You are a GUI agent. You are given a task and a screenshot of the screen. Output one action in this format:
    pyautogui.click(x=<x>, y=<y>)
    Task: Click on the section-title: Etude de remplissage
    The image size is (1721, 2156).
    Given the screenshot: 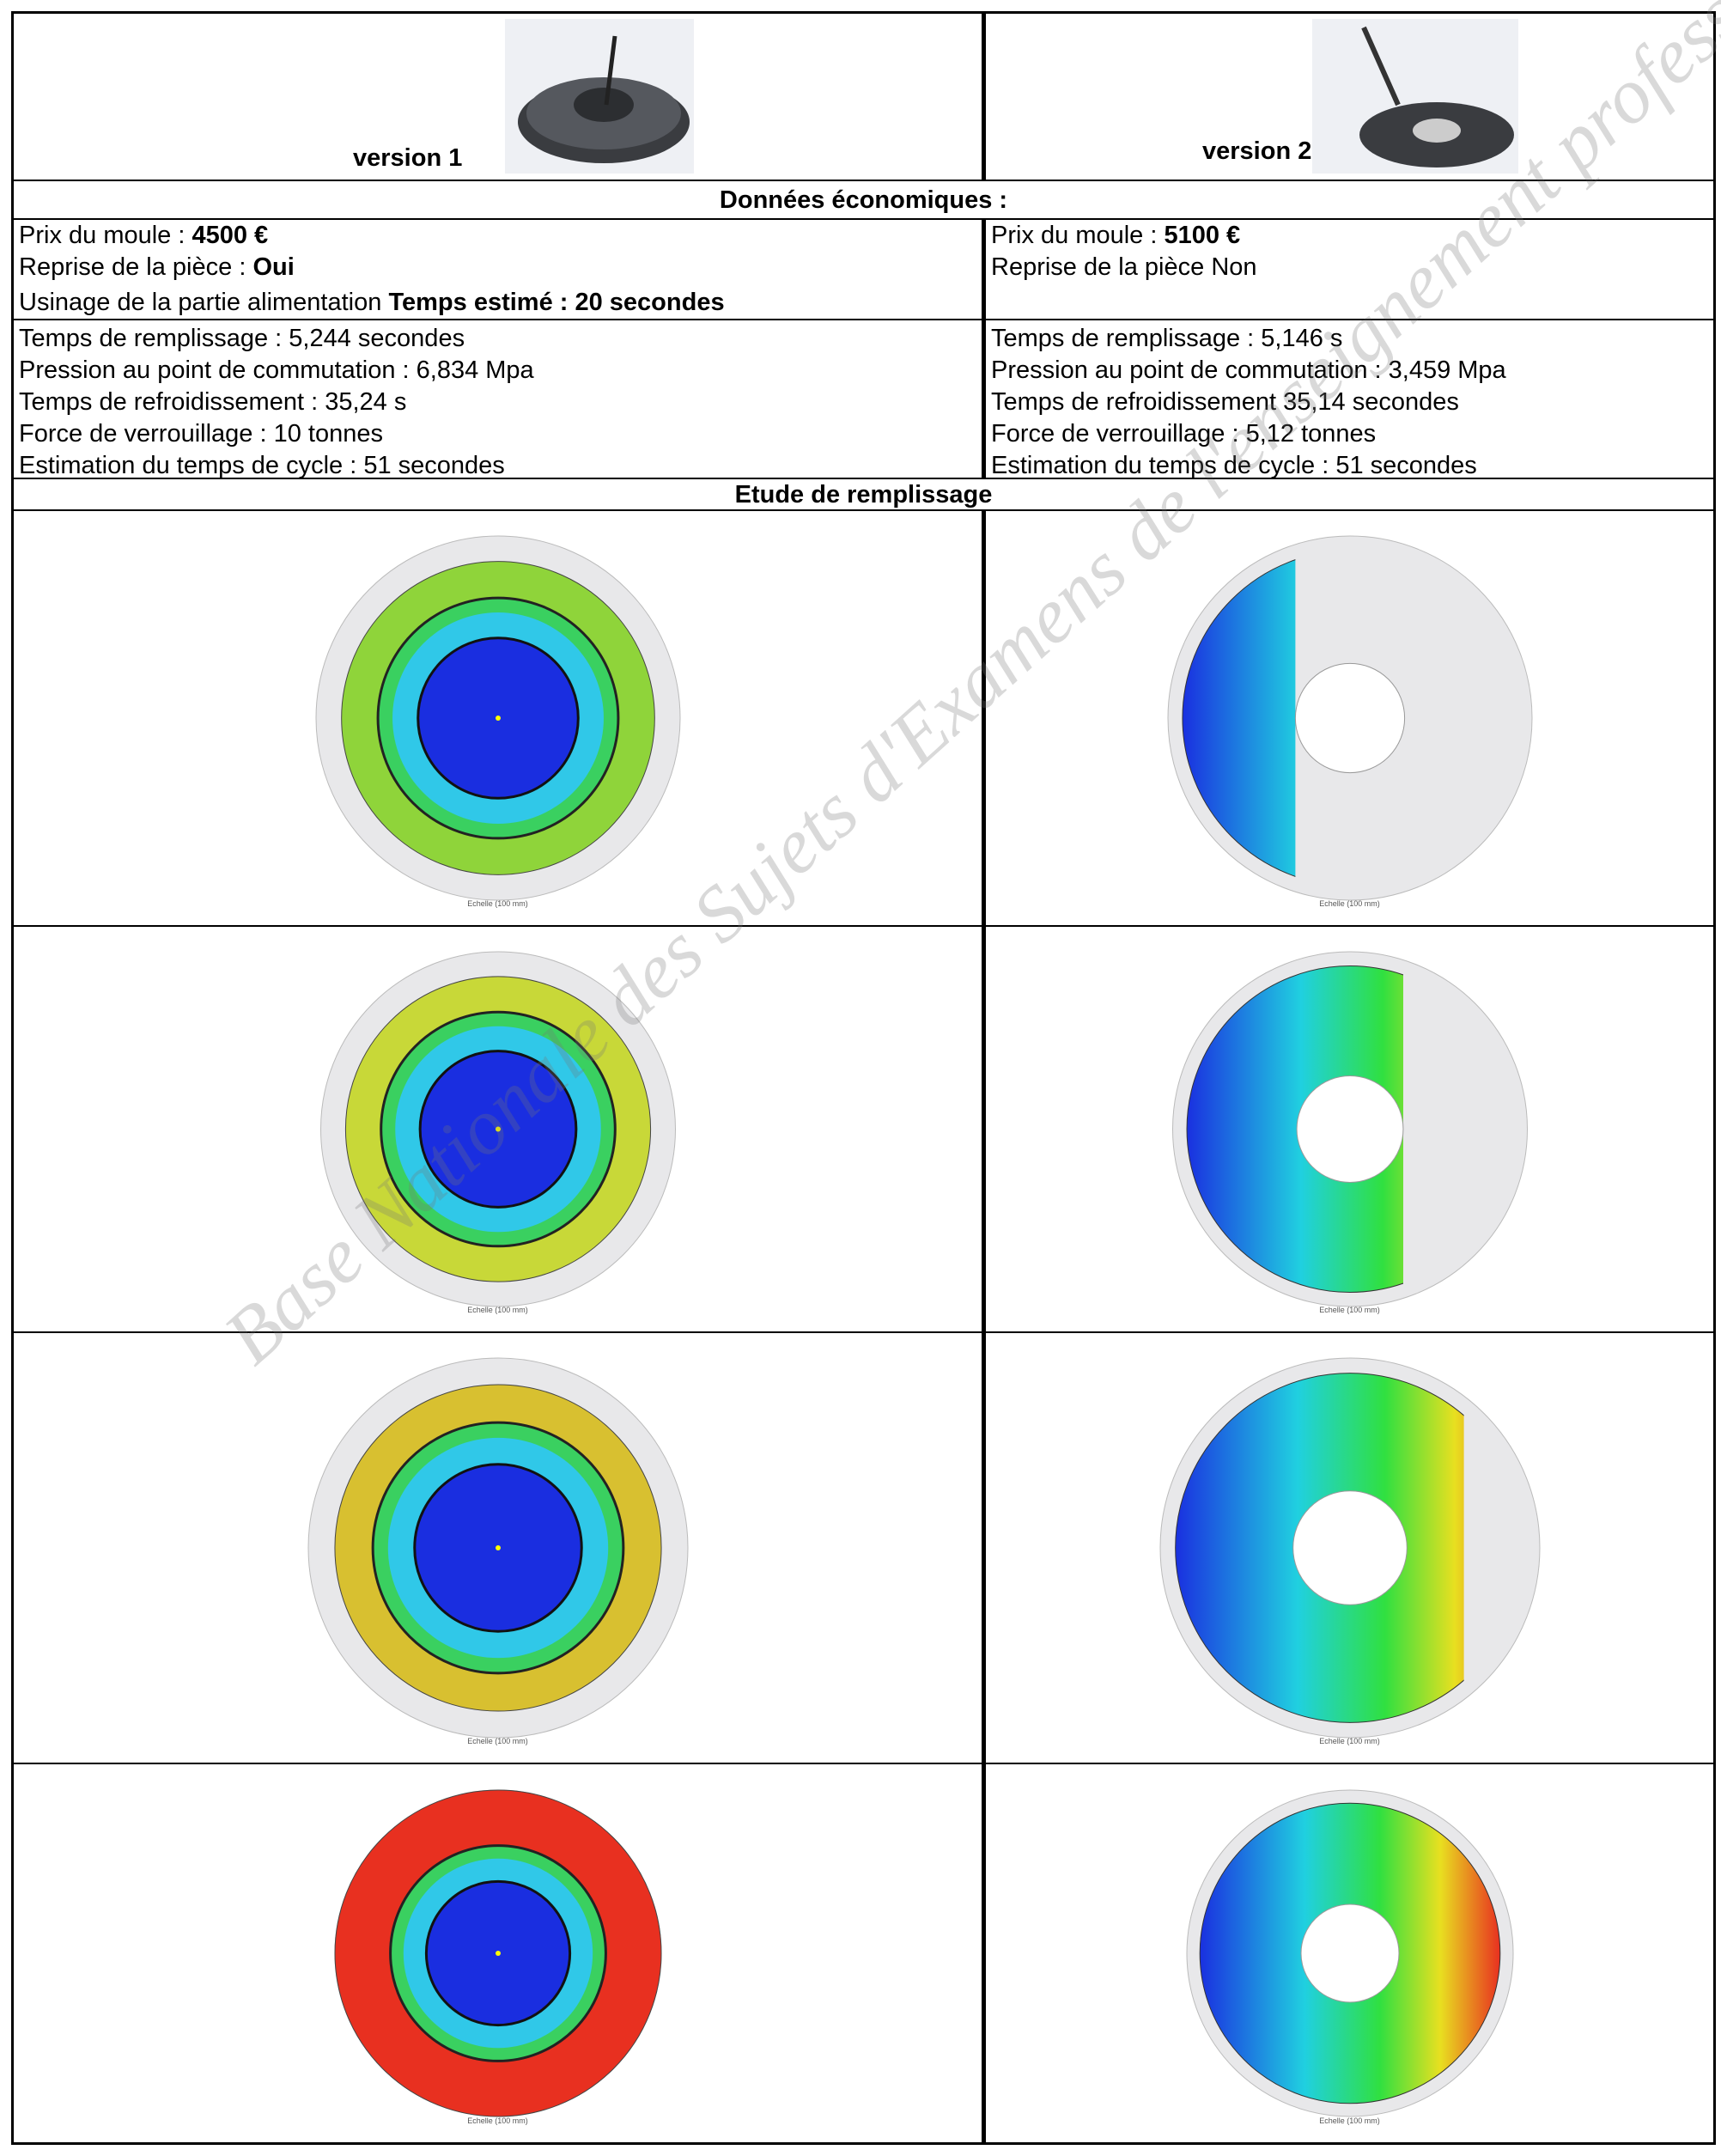 What is the action you would take?
    pyautogui.click(x=863, y=495)
    